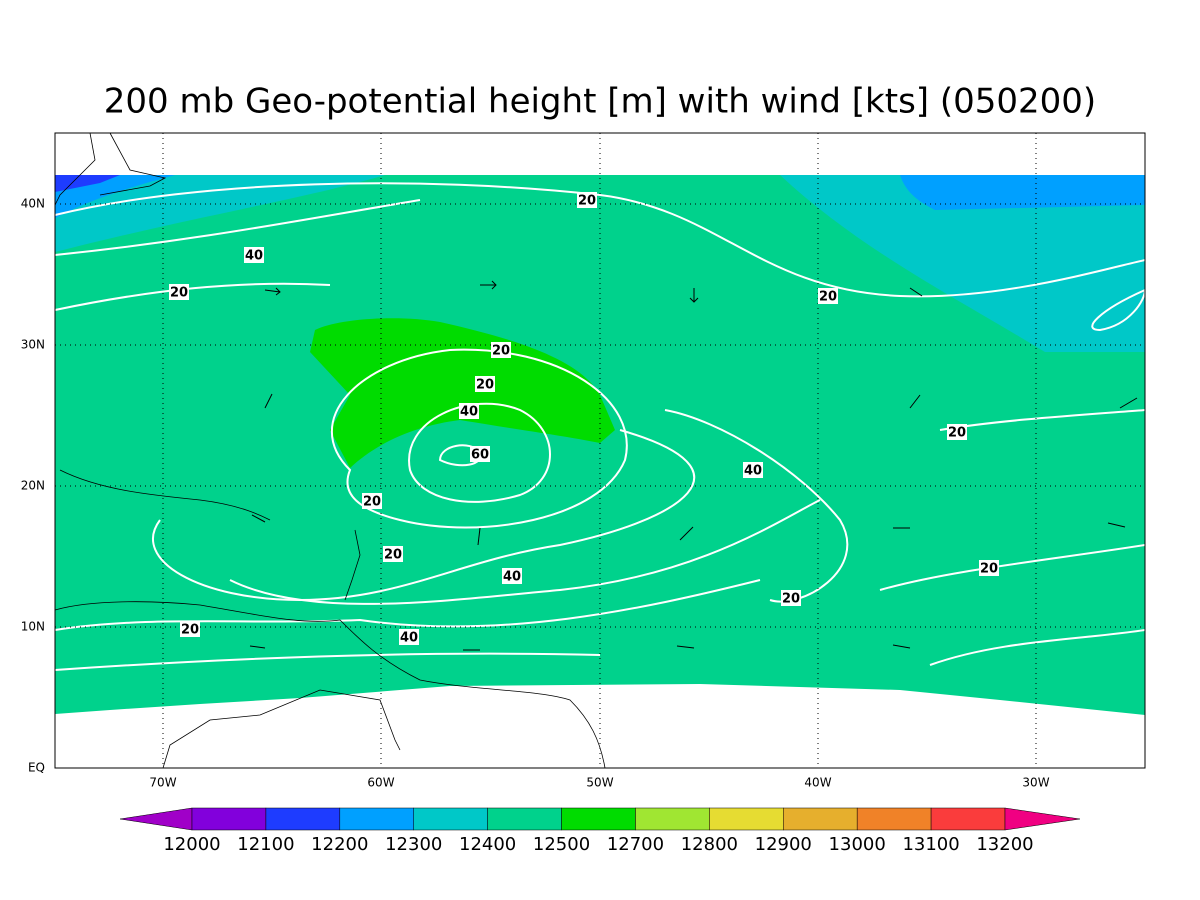 The width and height of the screenshot is (1200, 900). Describe the element at coordinates (600, 726) in the screenshot. I see `fill-none` at that location.